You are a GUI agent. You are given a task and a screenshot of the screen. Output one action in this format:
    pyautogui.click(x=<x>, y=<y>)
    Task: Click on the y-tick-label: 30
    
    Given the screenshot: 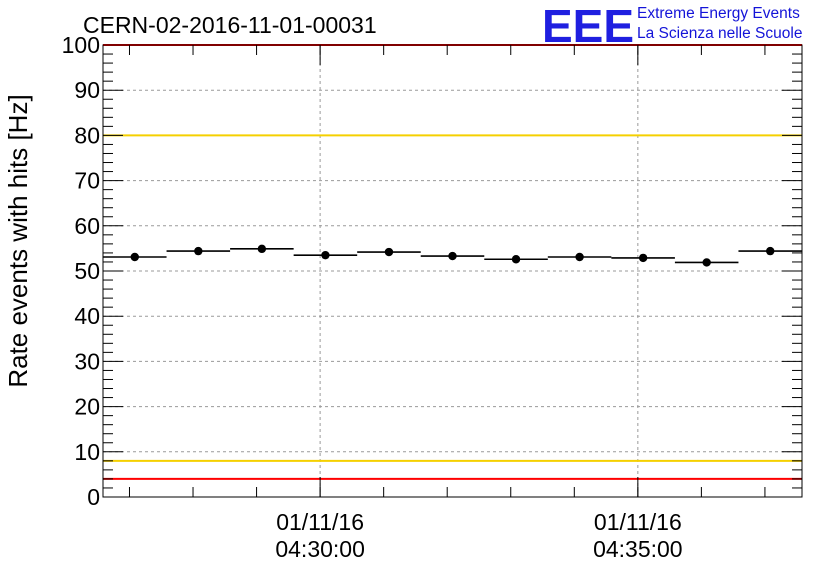 What is the action you would take?
    pyautogui.click(x=87, y=361)
    